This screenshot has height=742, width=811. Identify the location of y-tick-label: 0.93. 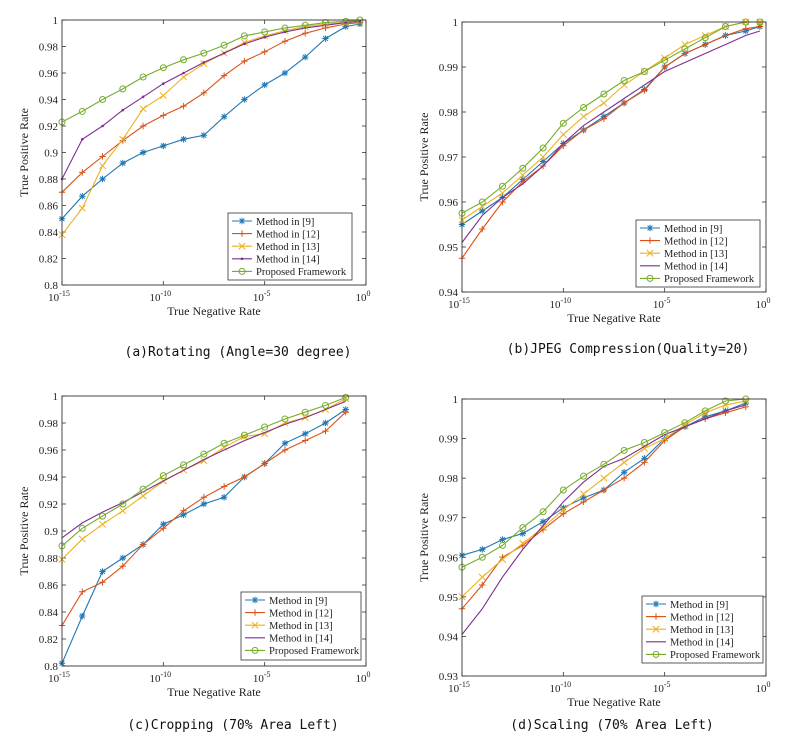
(449, 677).